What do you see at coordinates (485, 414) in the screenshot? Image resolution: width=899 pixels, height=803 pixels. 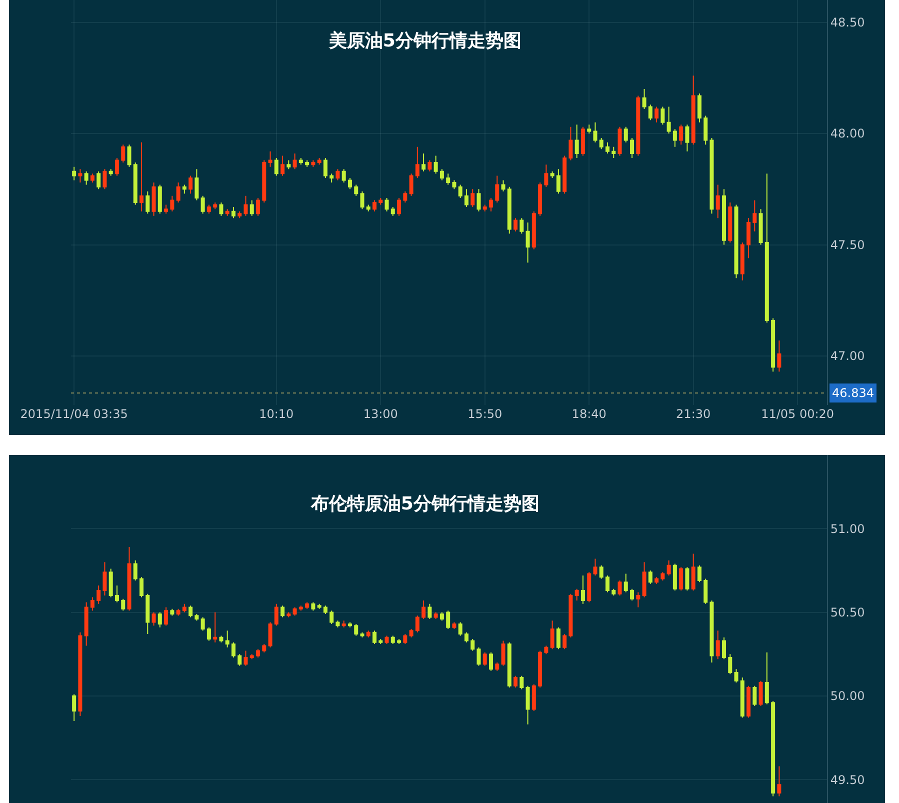 I see `x-tick-label: 15:50` at bounding box center [485, 414].